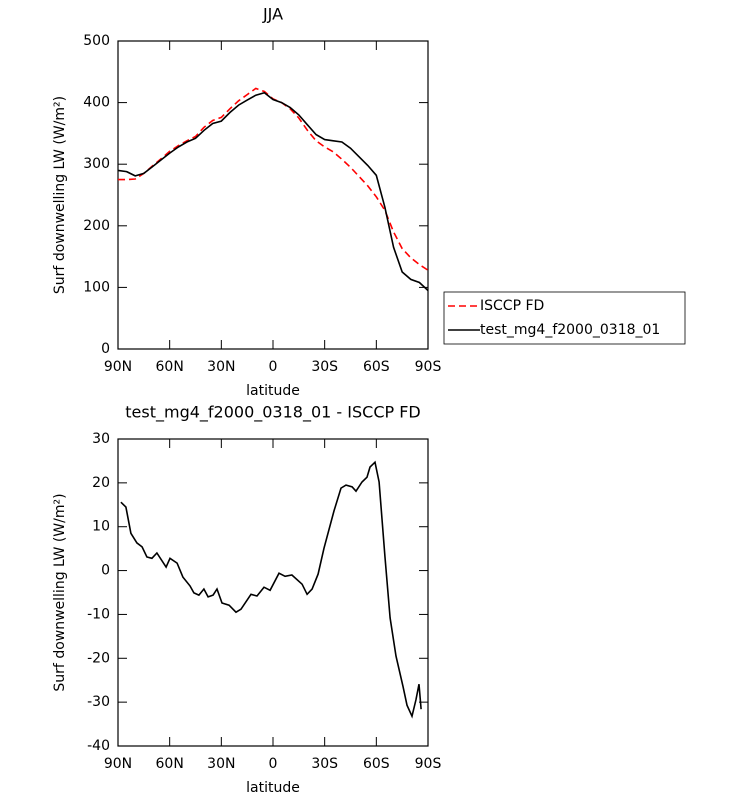 This screenshot has height=805, width=732. I want to click on legend-label: ISCCP FD, so click(512, 306).